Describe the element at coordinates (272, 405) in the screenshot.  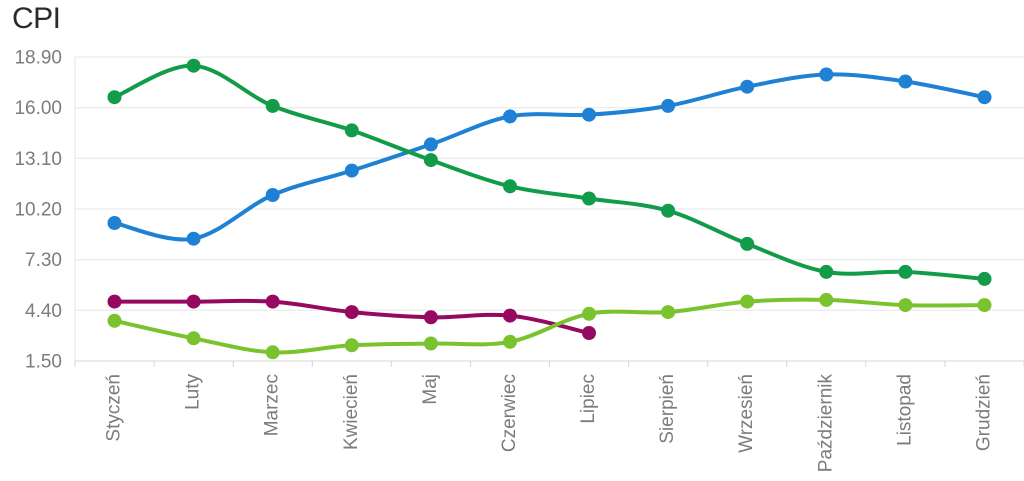
I see `x-category-label: Marzec` at that location.